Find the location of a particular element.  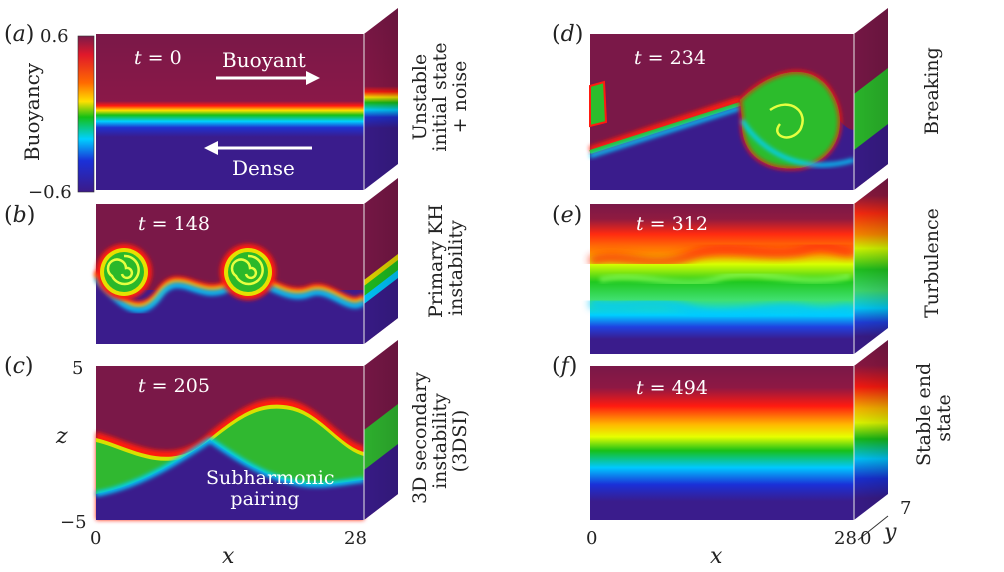

x-right-axis-label: x is located at coordinates (716, 556).